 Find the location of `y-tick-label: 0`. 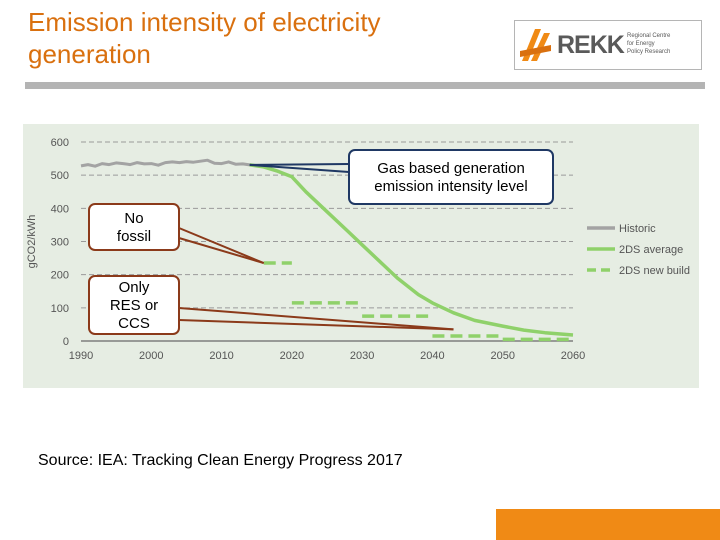

y-tick-label: 0 is located at coordinates (66, 342).